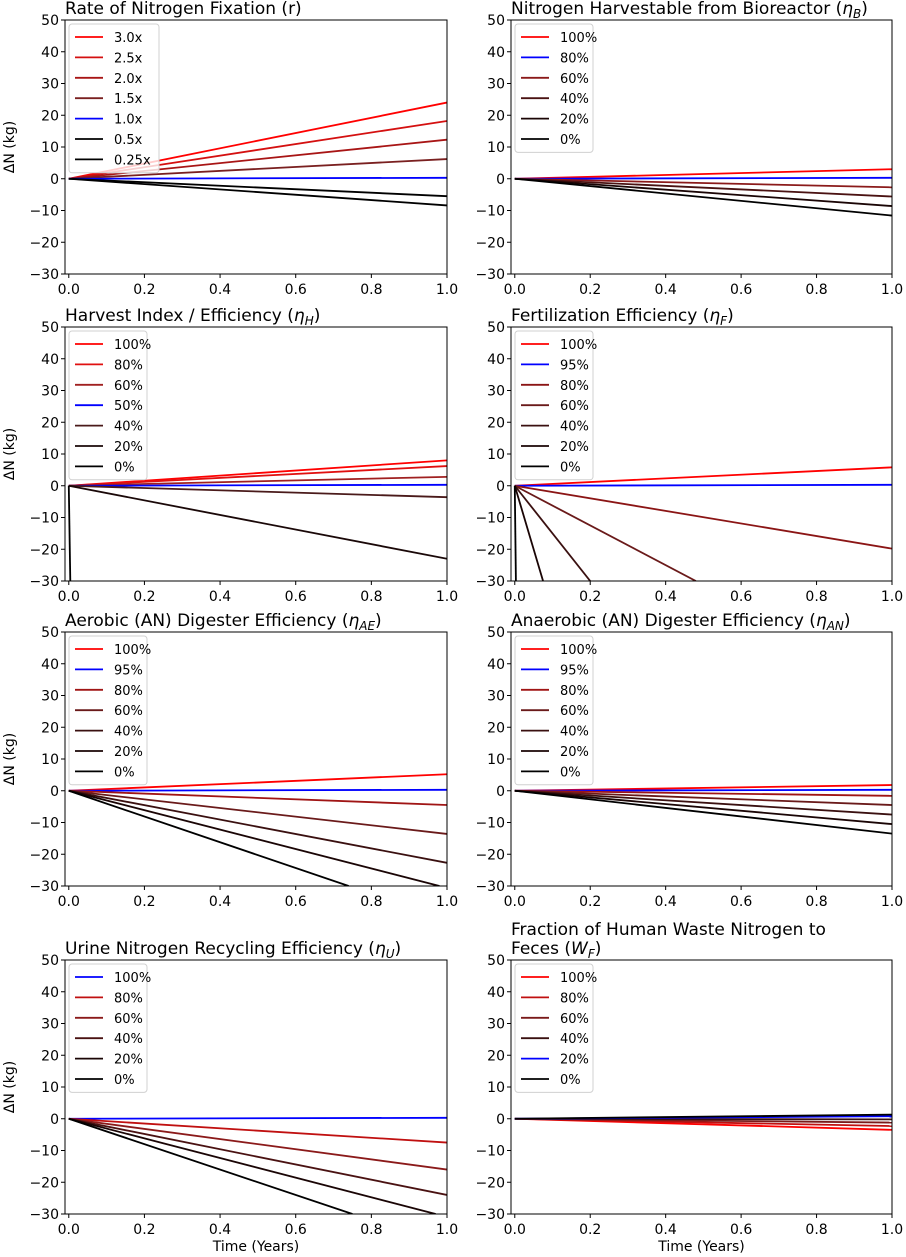  I want to click on y-tick-label: −10, so click(490, 824).